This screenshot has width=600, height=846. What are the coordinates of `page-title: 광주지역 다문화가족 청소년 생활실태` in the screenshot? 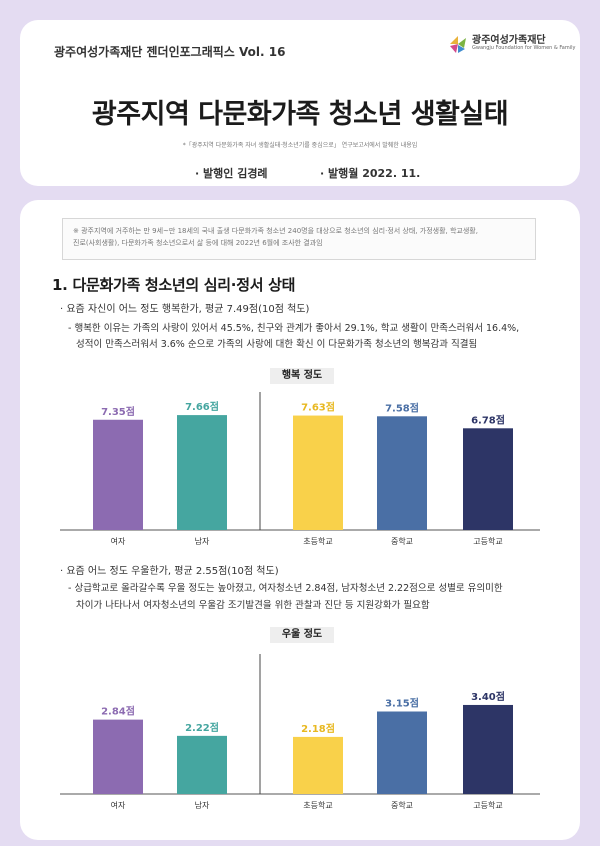 It's located at (300, 114).